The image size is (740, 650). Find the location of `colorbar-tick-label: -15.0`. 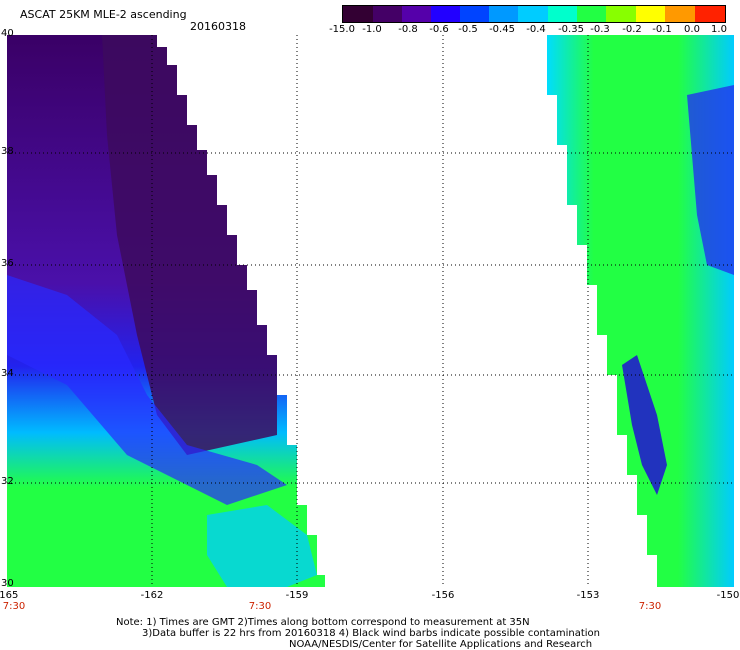

colorbar-tick-label: -15.0 is located at coordinates (342, 29).